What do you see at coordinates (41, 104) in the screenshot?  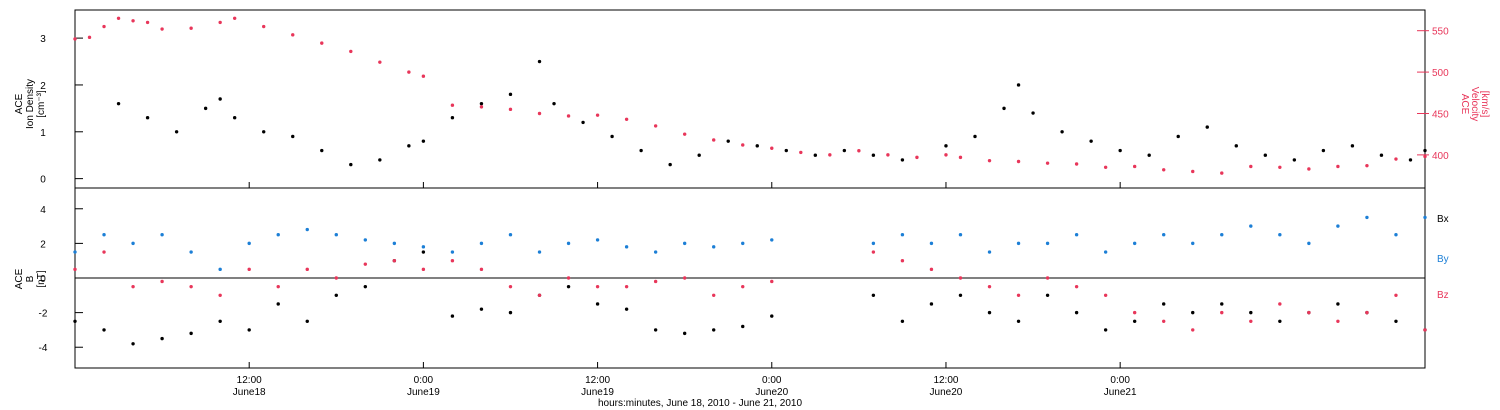 I see `top-left-axis-label-line3: [cm⁻³]` at bounding box center [41, 104].